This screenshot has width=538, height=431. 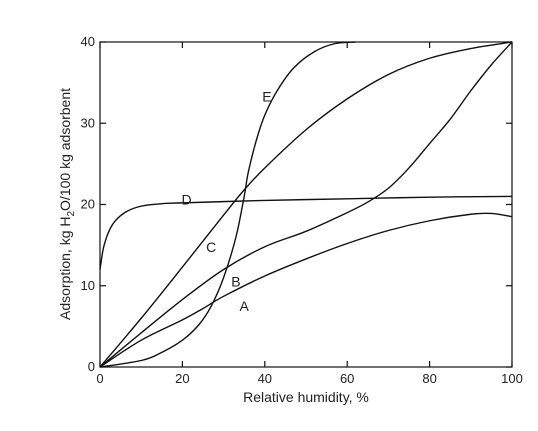 What do you see at coordinates (266, 96) in the screenshot?
I see `curve-label-e: E` at bounding box center [266, 96].